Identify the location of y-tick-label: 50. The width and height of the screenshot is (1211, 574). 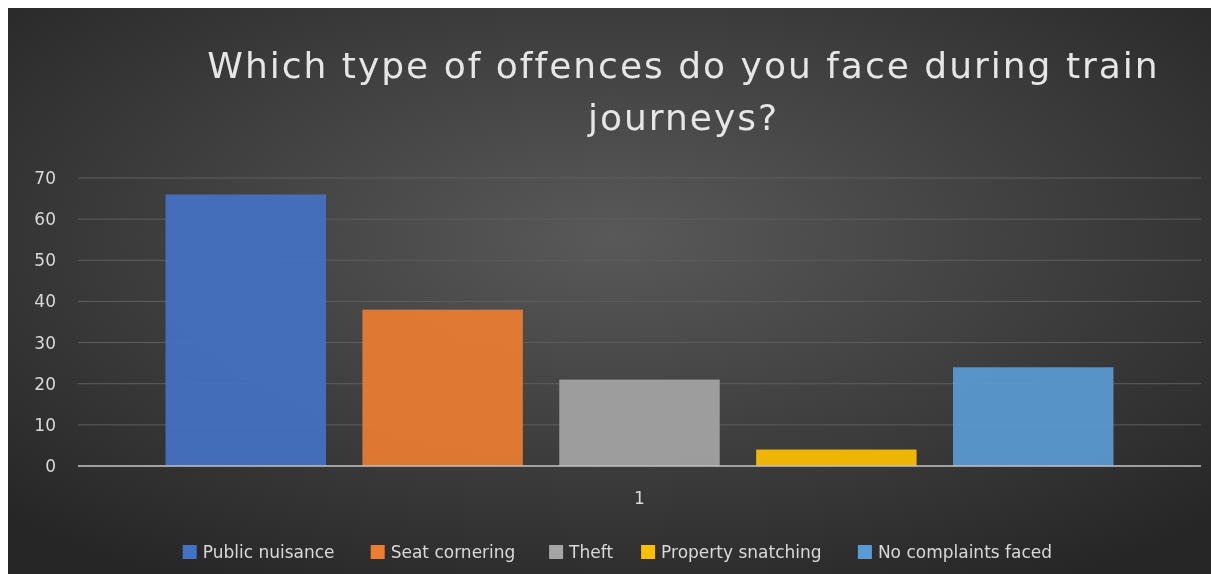
(45, 260).